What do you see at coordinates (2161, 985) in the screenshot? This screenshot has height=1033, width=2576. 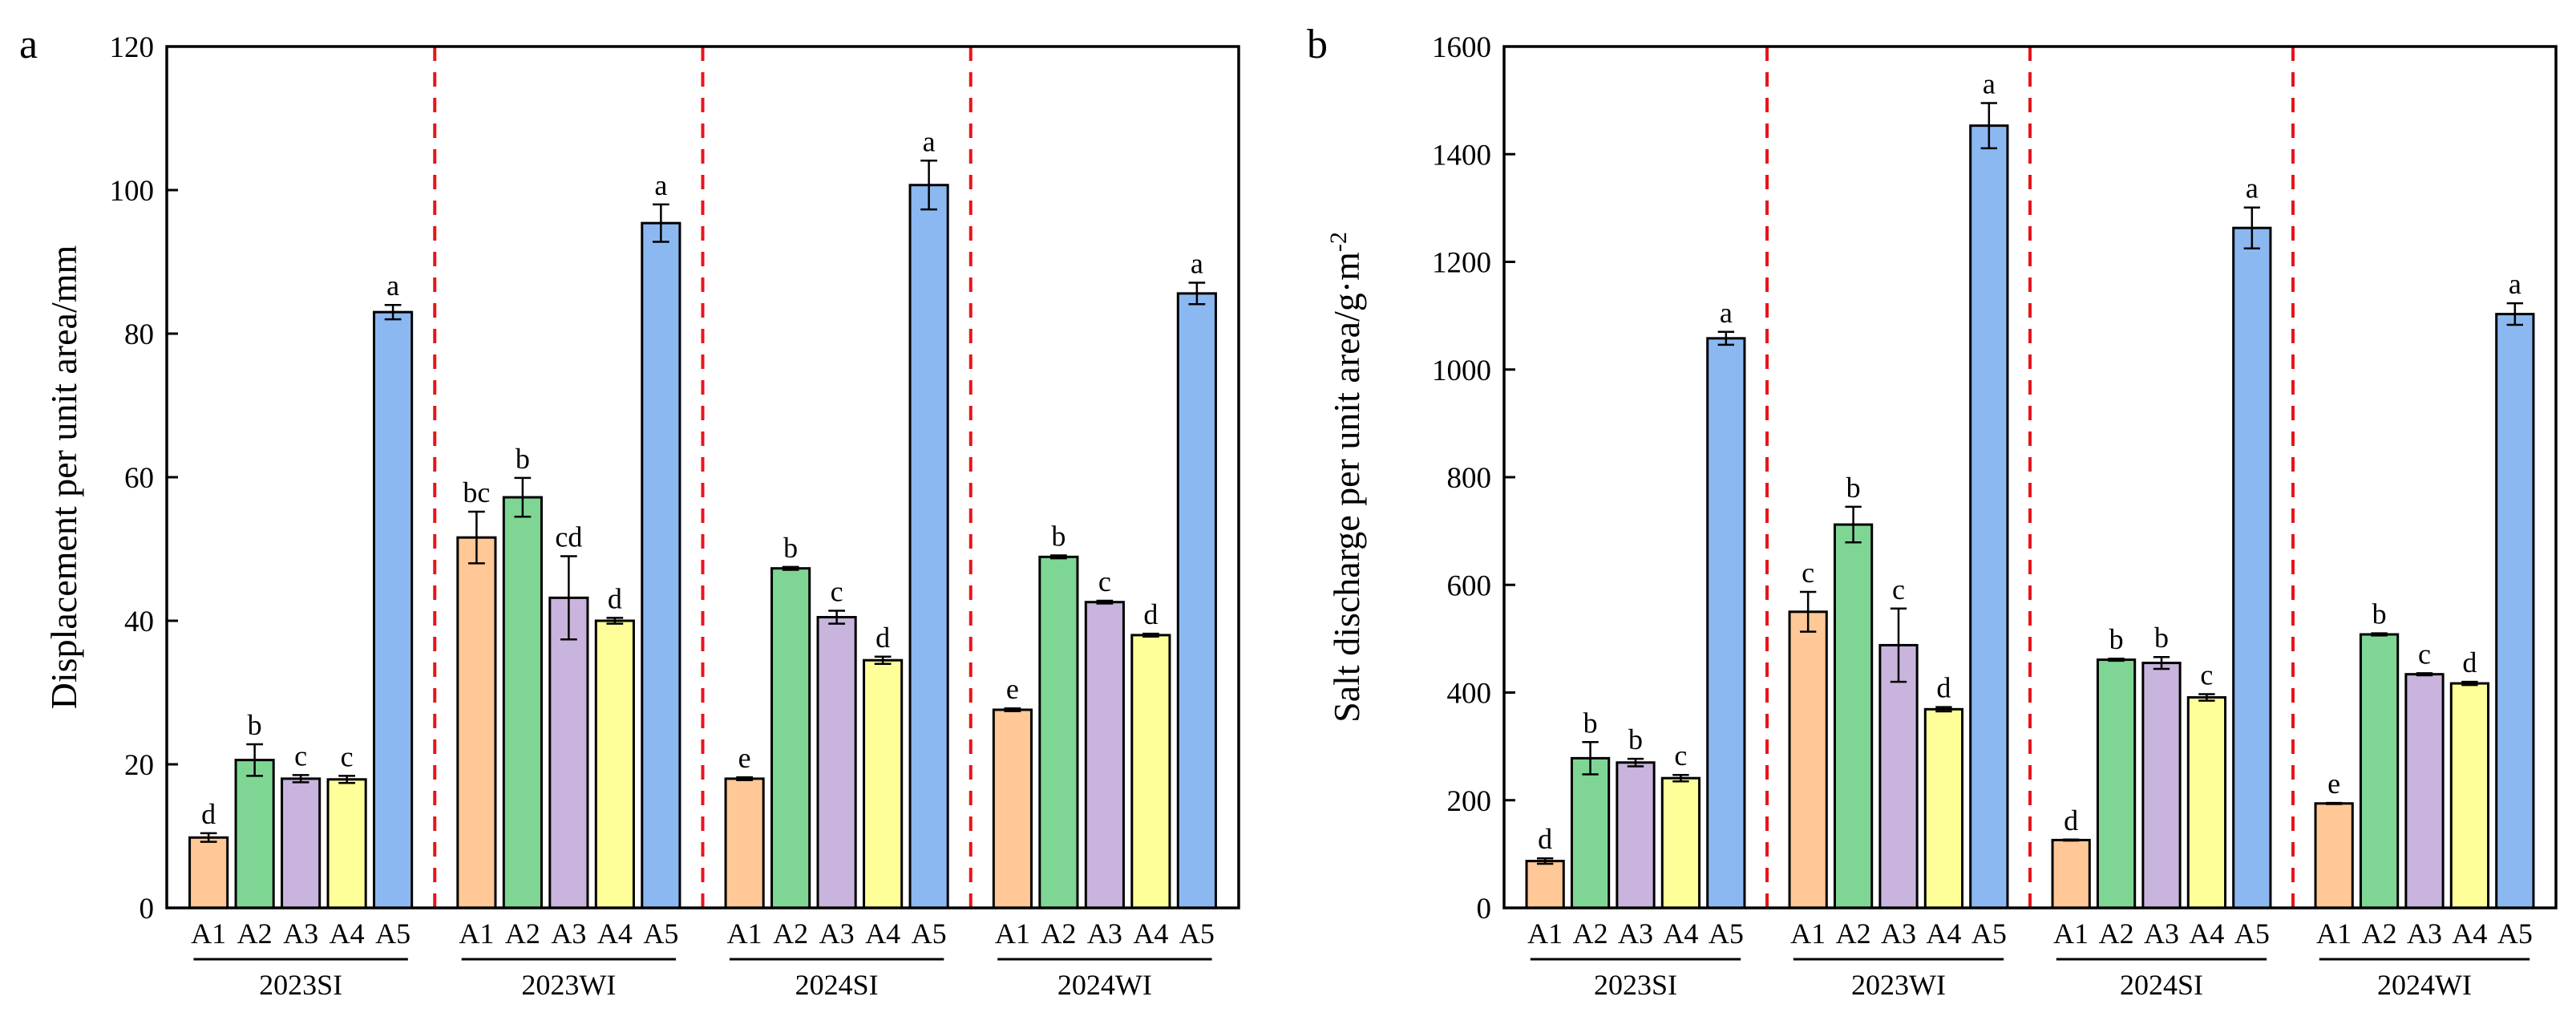 I see `x-group-label: 2024SI` at bounding box center [2161, 985].